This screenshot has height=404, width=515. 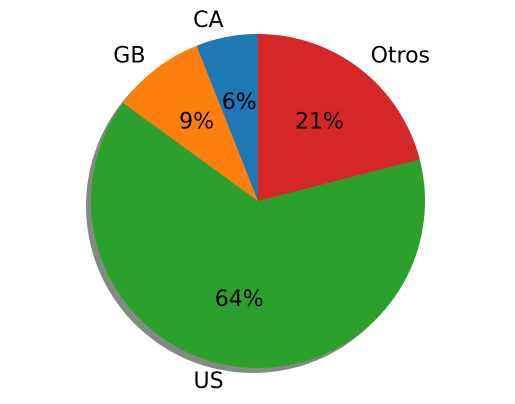 I want to click on pie-slice-ca, so click(x=227, y=117).